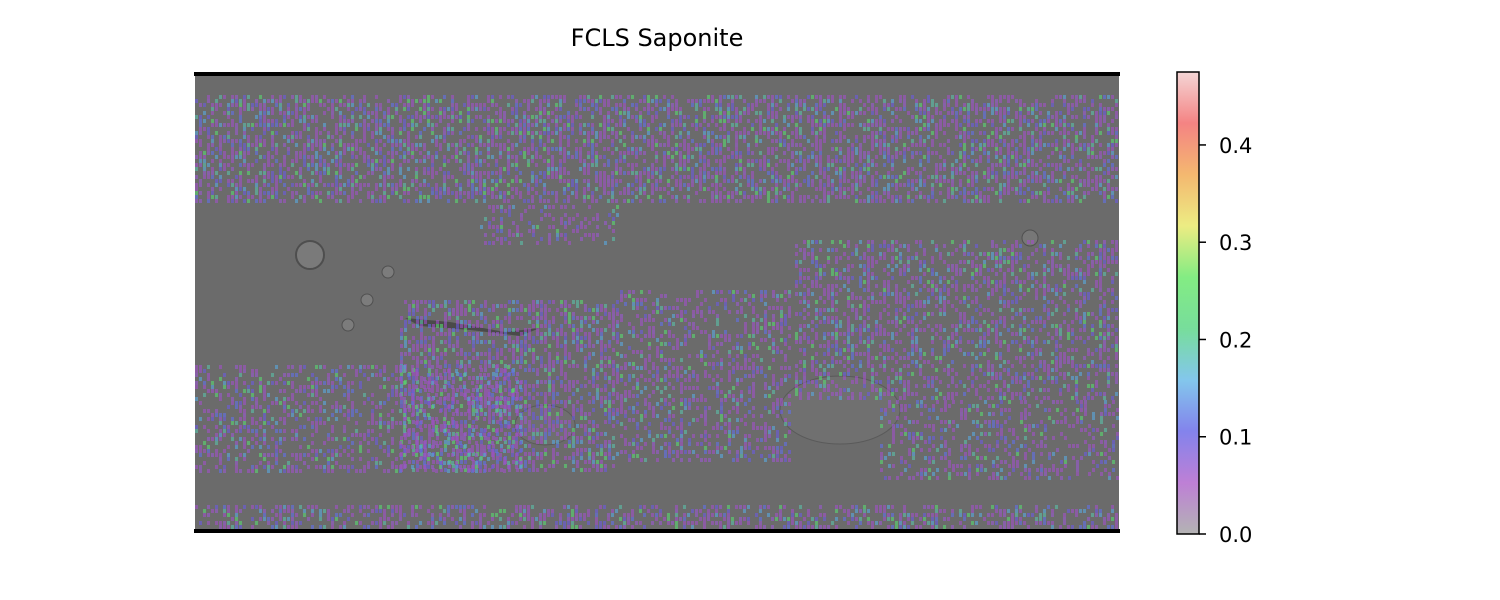 This screenshot has height=600, width=1500. I want to click on colorbar-tick-label: 0.0, so click(1235, 535).